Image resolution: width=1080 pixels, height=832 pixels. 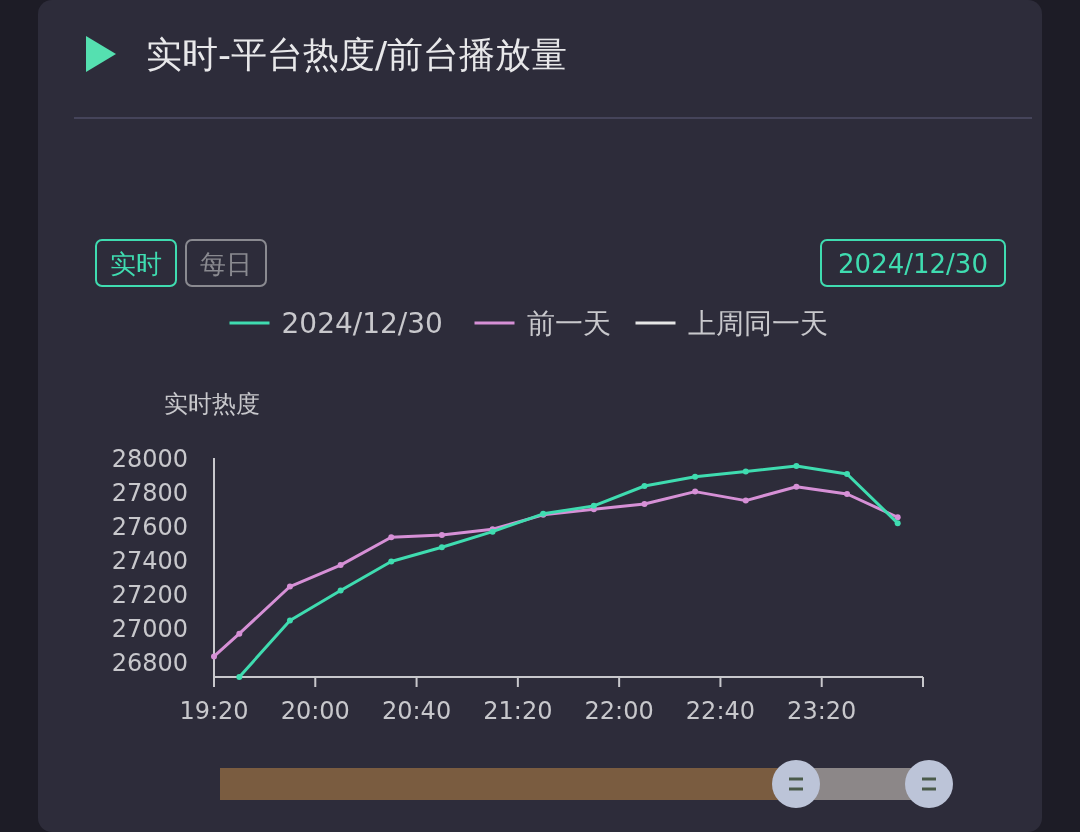 I want to click on x-tick-label: 23:20, so click(x=822, y=711).